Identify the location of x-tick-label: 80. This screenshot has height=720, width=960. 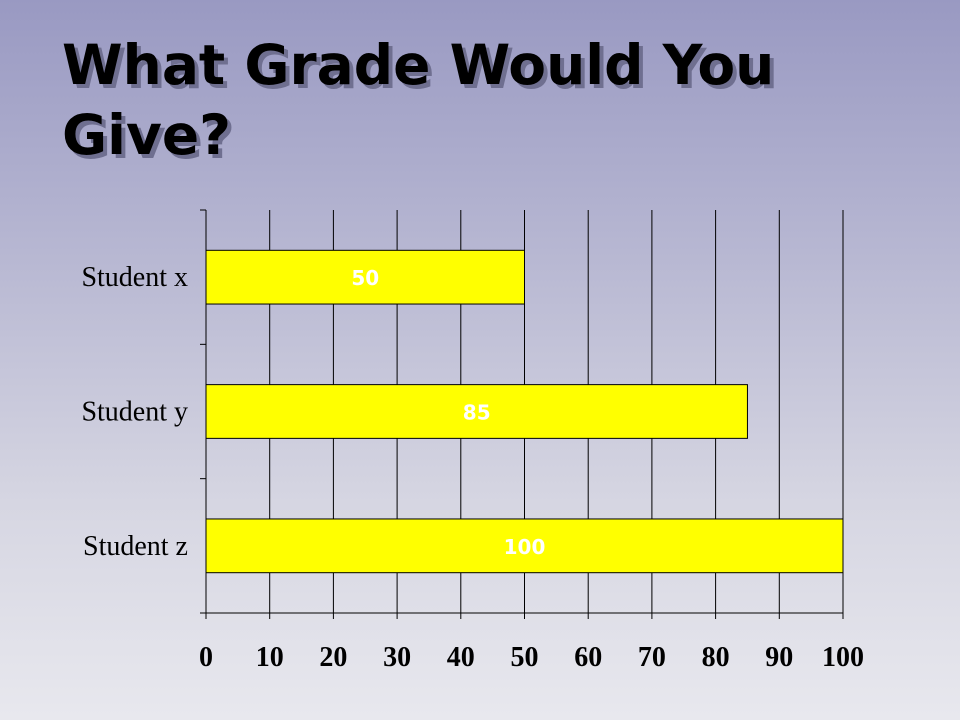
(716, 657).